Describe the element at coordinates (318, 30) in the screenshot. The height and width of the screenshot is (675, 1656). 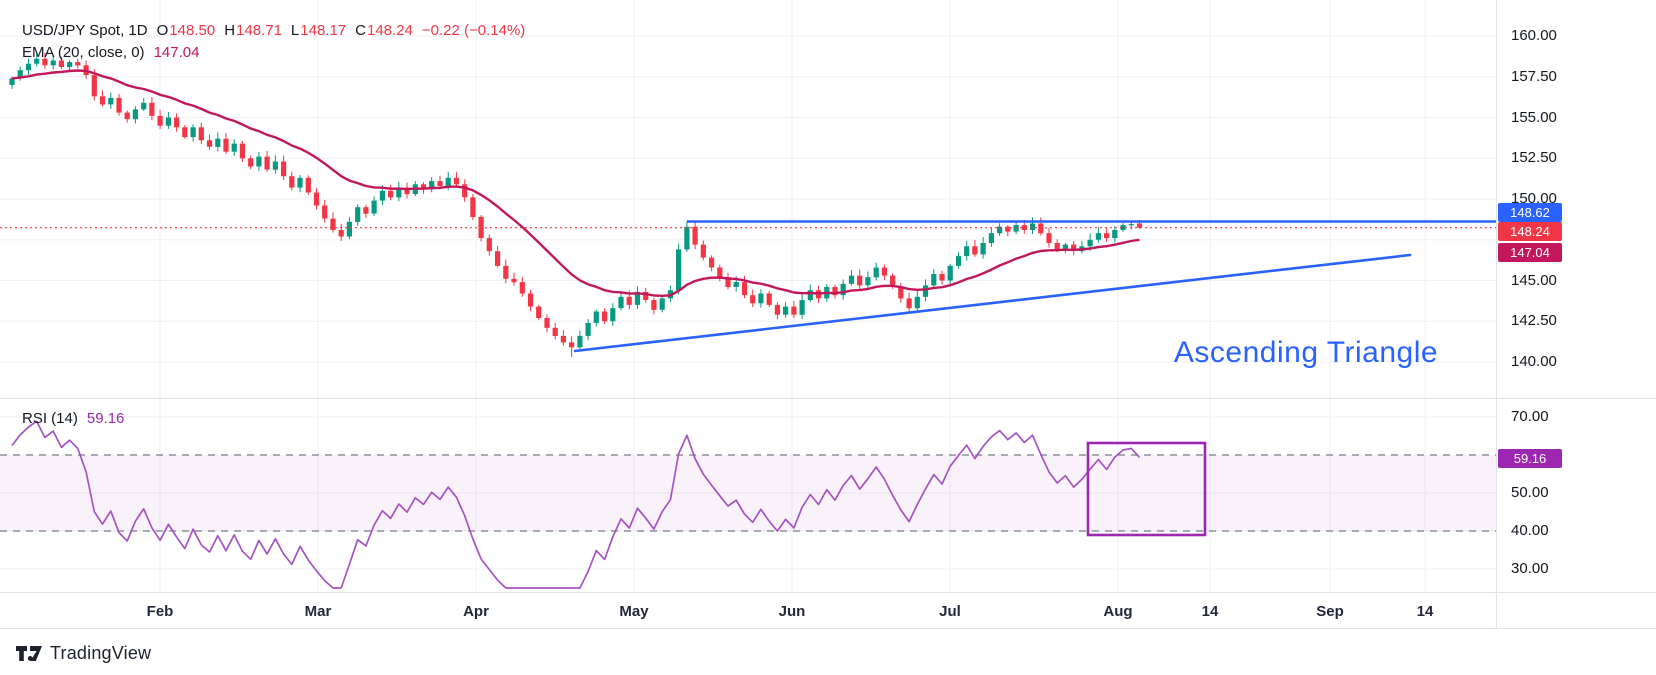
I see `ohlc-low: L148.17` at that location.